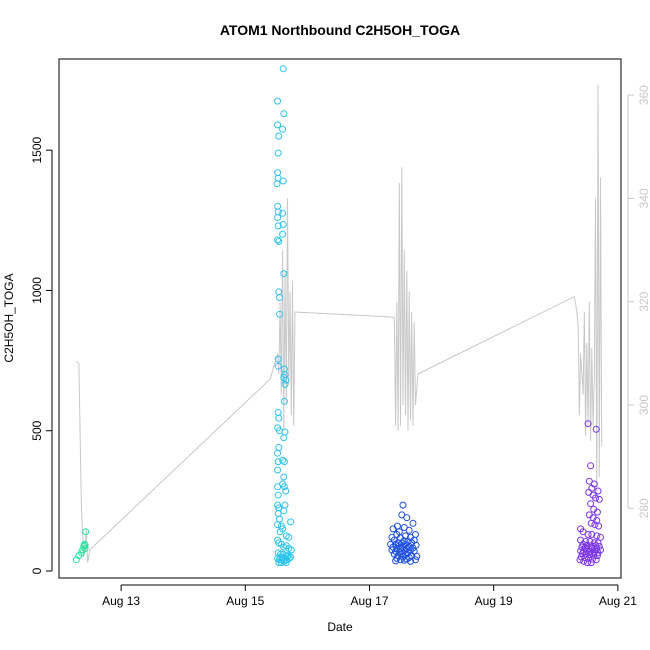  Describe the element at coordinates (643, 508) in the screenshot. I see `y2-tick-label: 280` at that location.